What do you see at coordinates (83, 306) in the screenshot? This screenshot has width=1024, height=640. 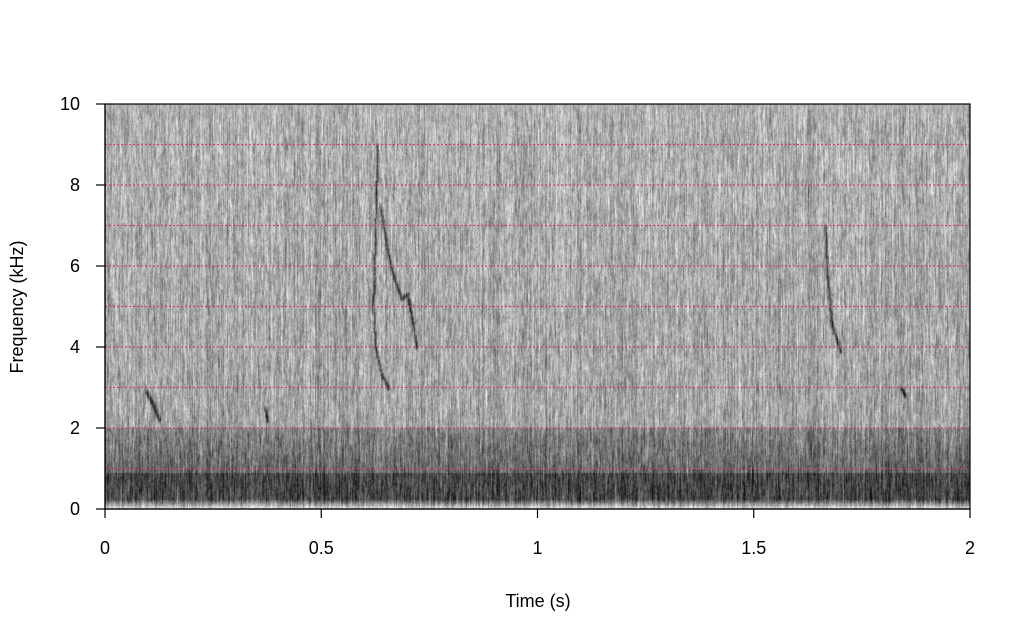 I see `y-axis: 0 2 4 6 8 10` at bounding box center [83, 306].